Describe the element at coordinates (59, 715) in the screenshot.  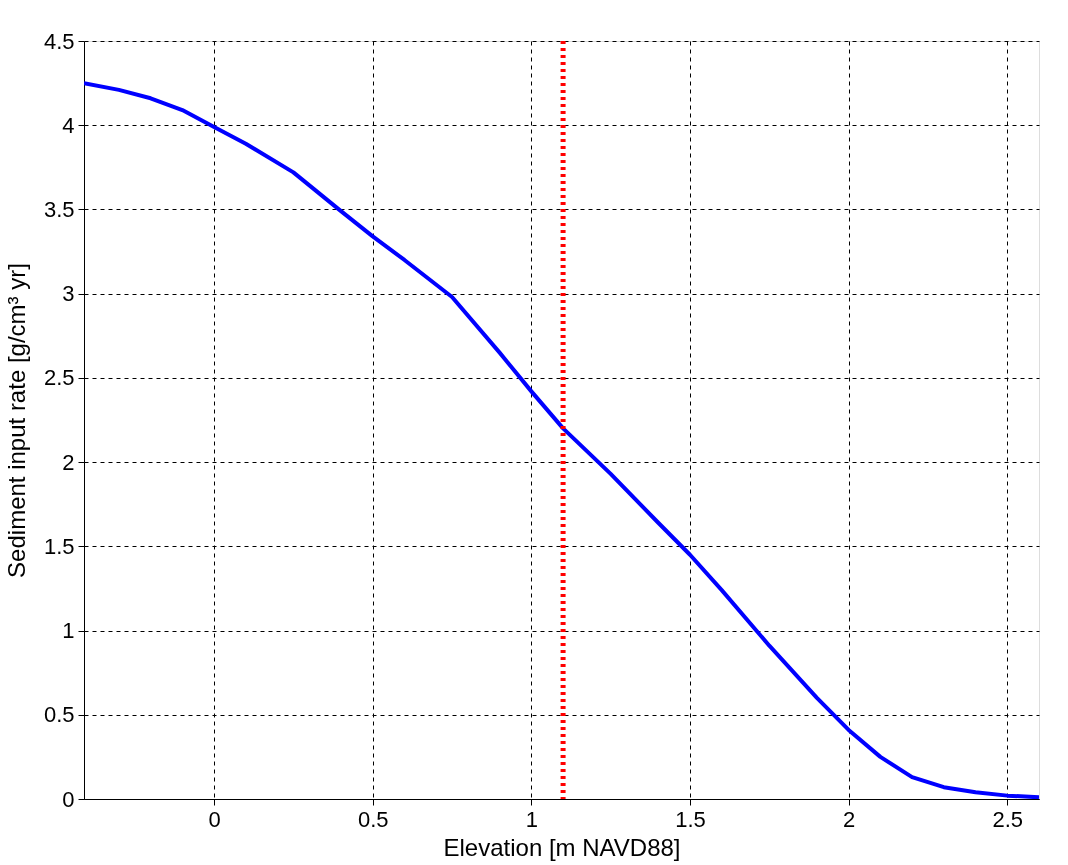
I see `y-tick-label: 0.5` at that location.